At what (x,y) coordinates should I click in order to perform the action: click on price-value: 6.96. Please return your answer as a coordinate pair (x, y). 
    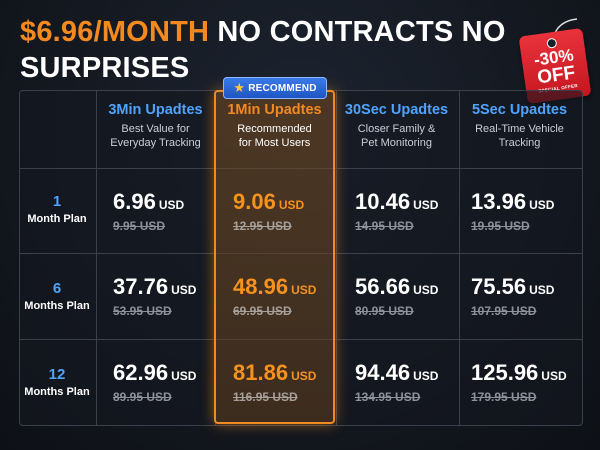
    Looking at the image, I should click on (134, 201).